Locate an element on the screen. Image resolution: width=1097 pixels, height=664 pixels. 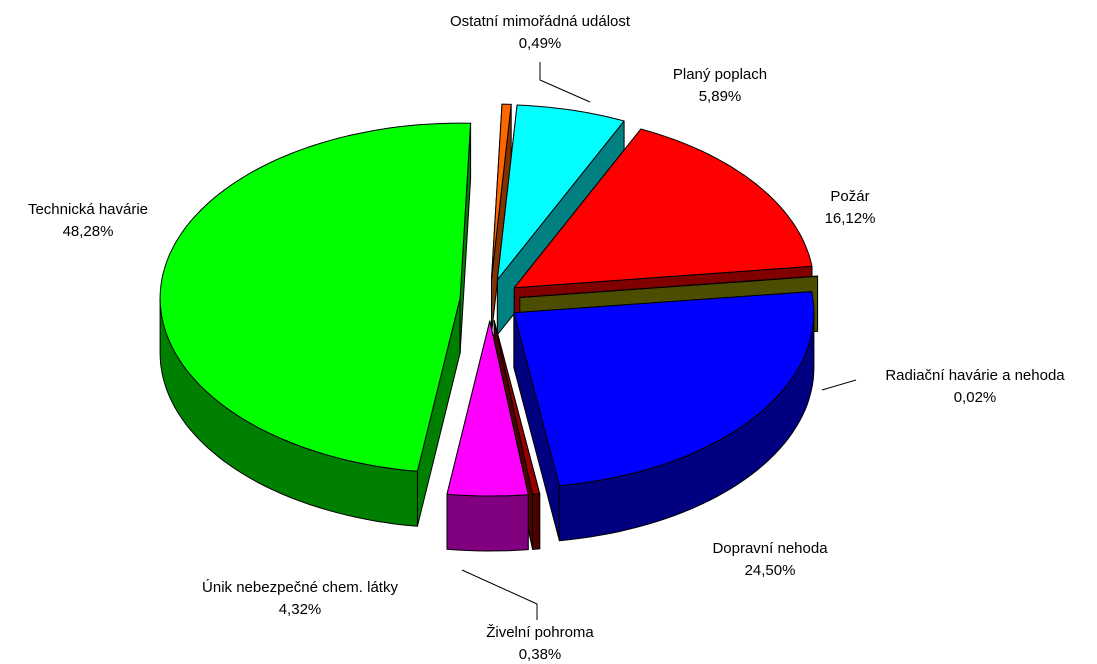
slice-value-label: 4,32% is located at coordinates (300, 609).